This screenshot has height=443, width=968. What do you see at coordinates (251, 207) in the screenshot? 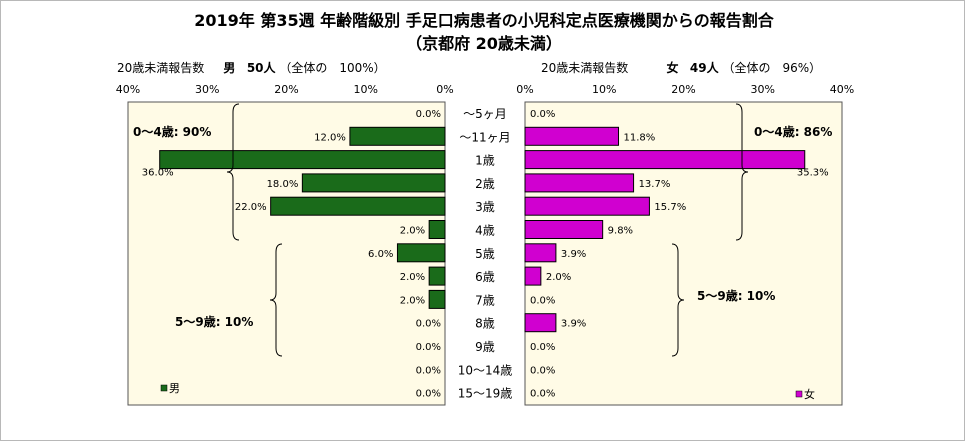
I see `male-value-label: 22.0%` at bounding box center [251, 207].